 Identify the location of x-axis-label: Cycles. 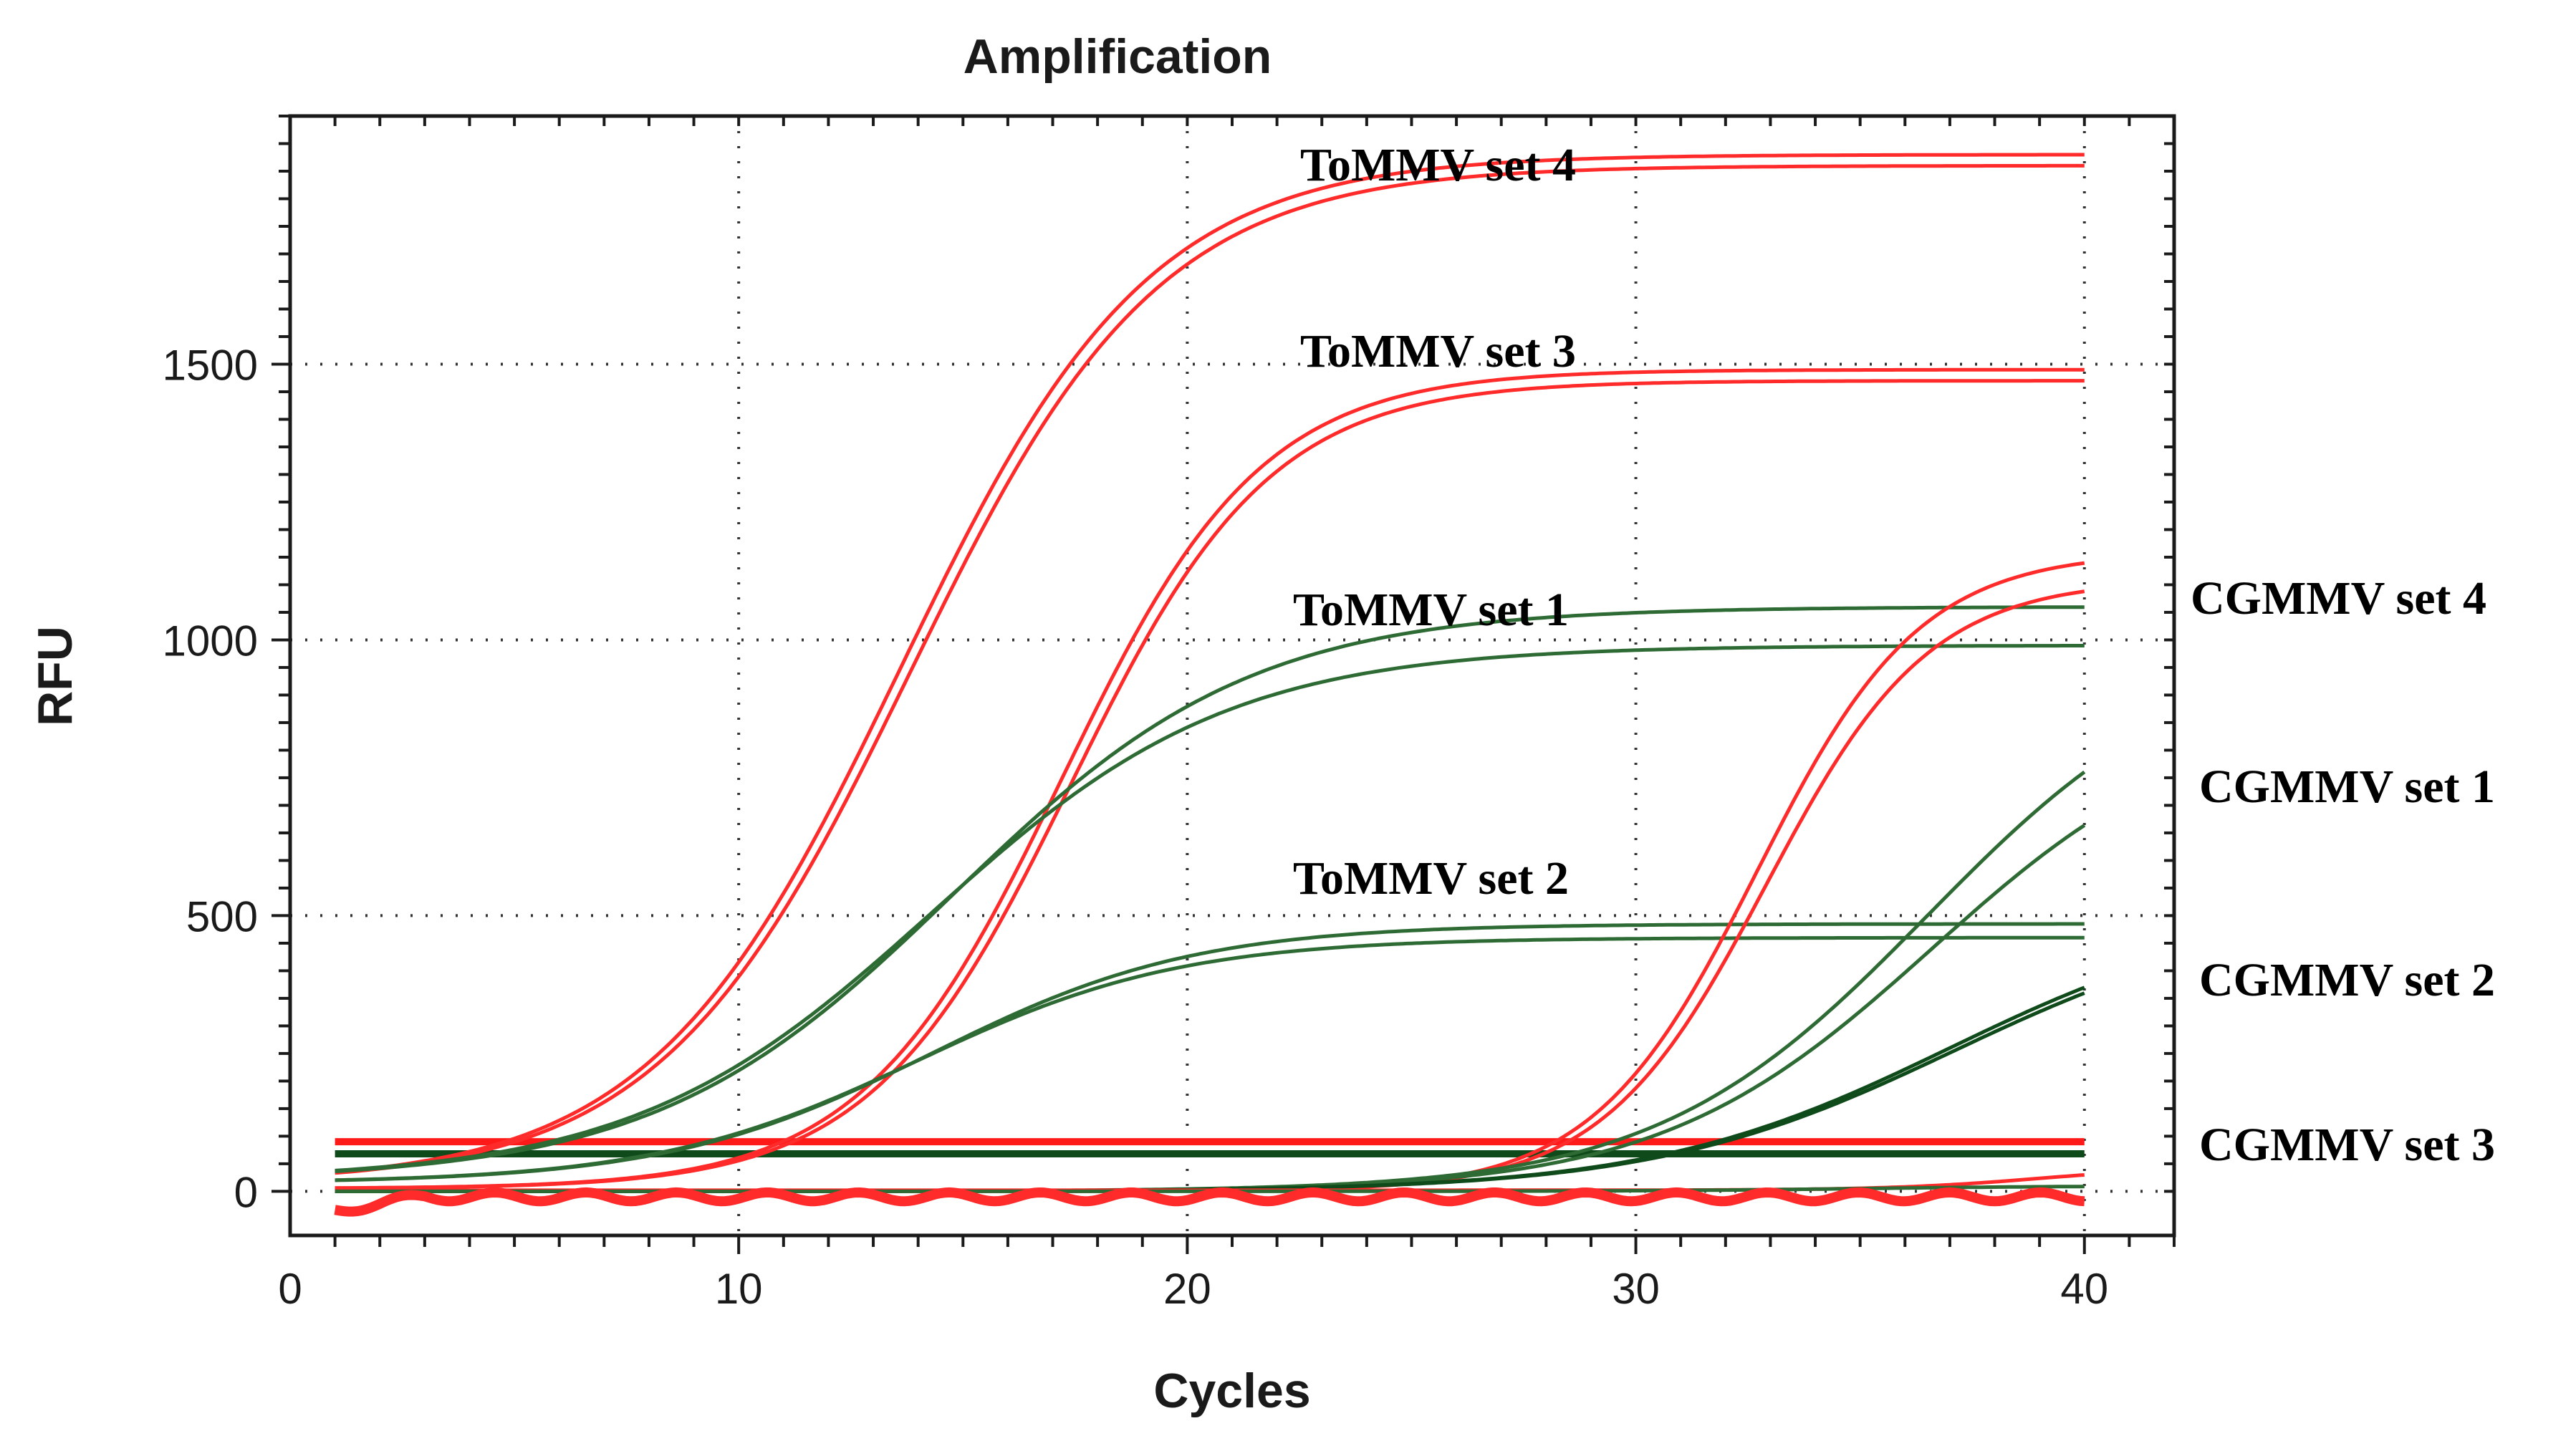
(1231, 1391).